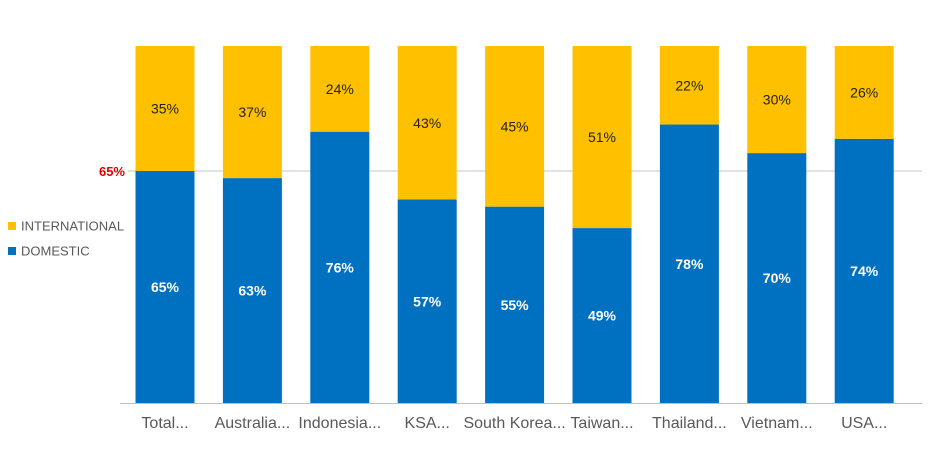 This screenshot has height=458, width=936. What do you see at coordinates (12, 251) in the screenshot?
I see `legend-swatch-domestic` at bounding box center [12, 251].